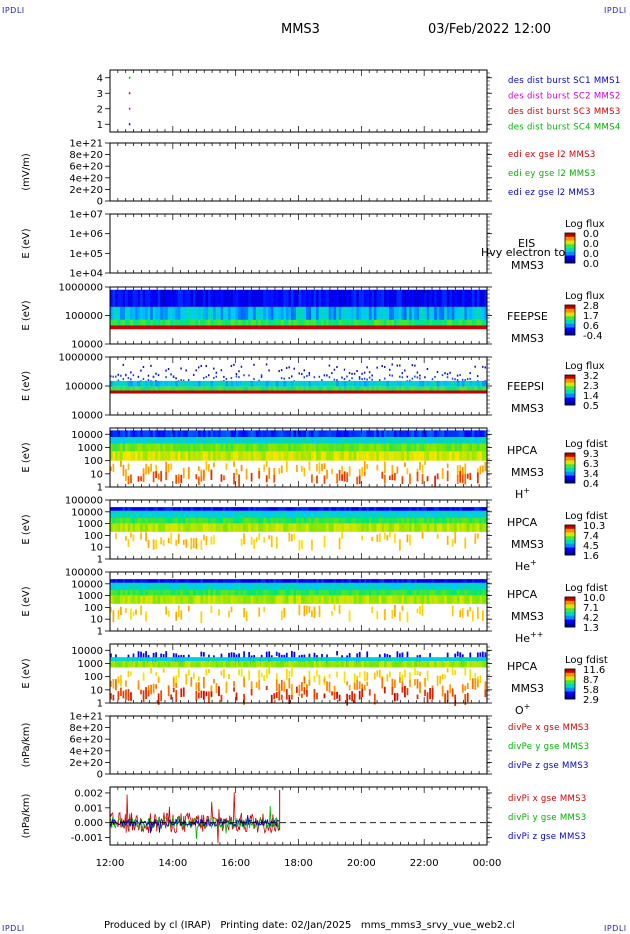  What do you see at coordinates (591, 316) in the screenshot?
I see `colorbar-tick-label: 1.7` at bounding box center [591, 316].